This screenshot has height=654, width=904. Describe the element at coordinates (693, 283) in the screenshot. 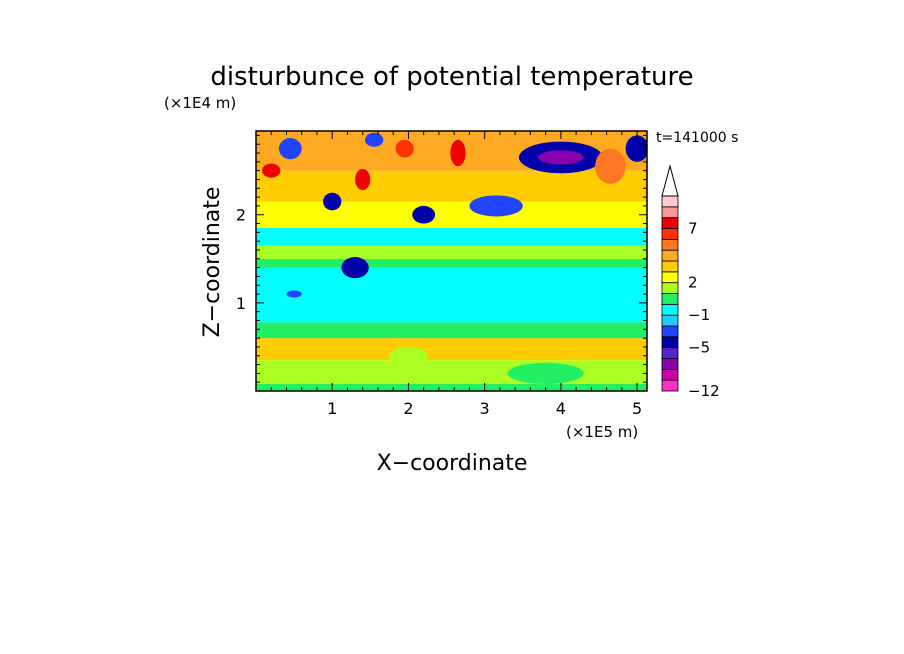

I see `colorbar-label: 2` at that location.